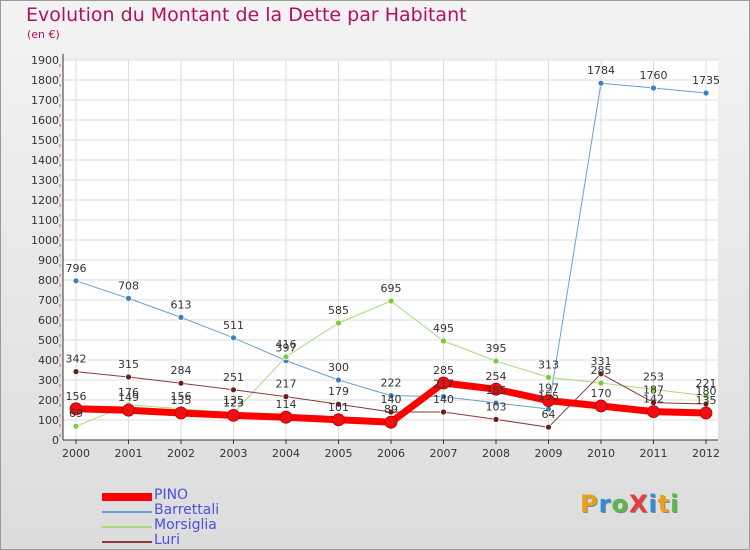 Image resolution: width=750 pixels, height=550 pixels. I want to click on legend-label: Morsiglia, so click(185, 525).